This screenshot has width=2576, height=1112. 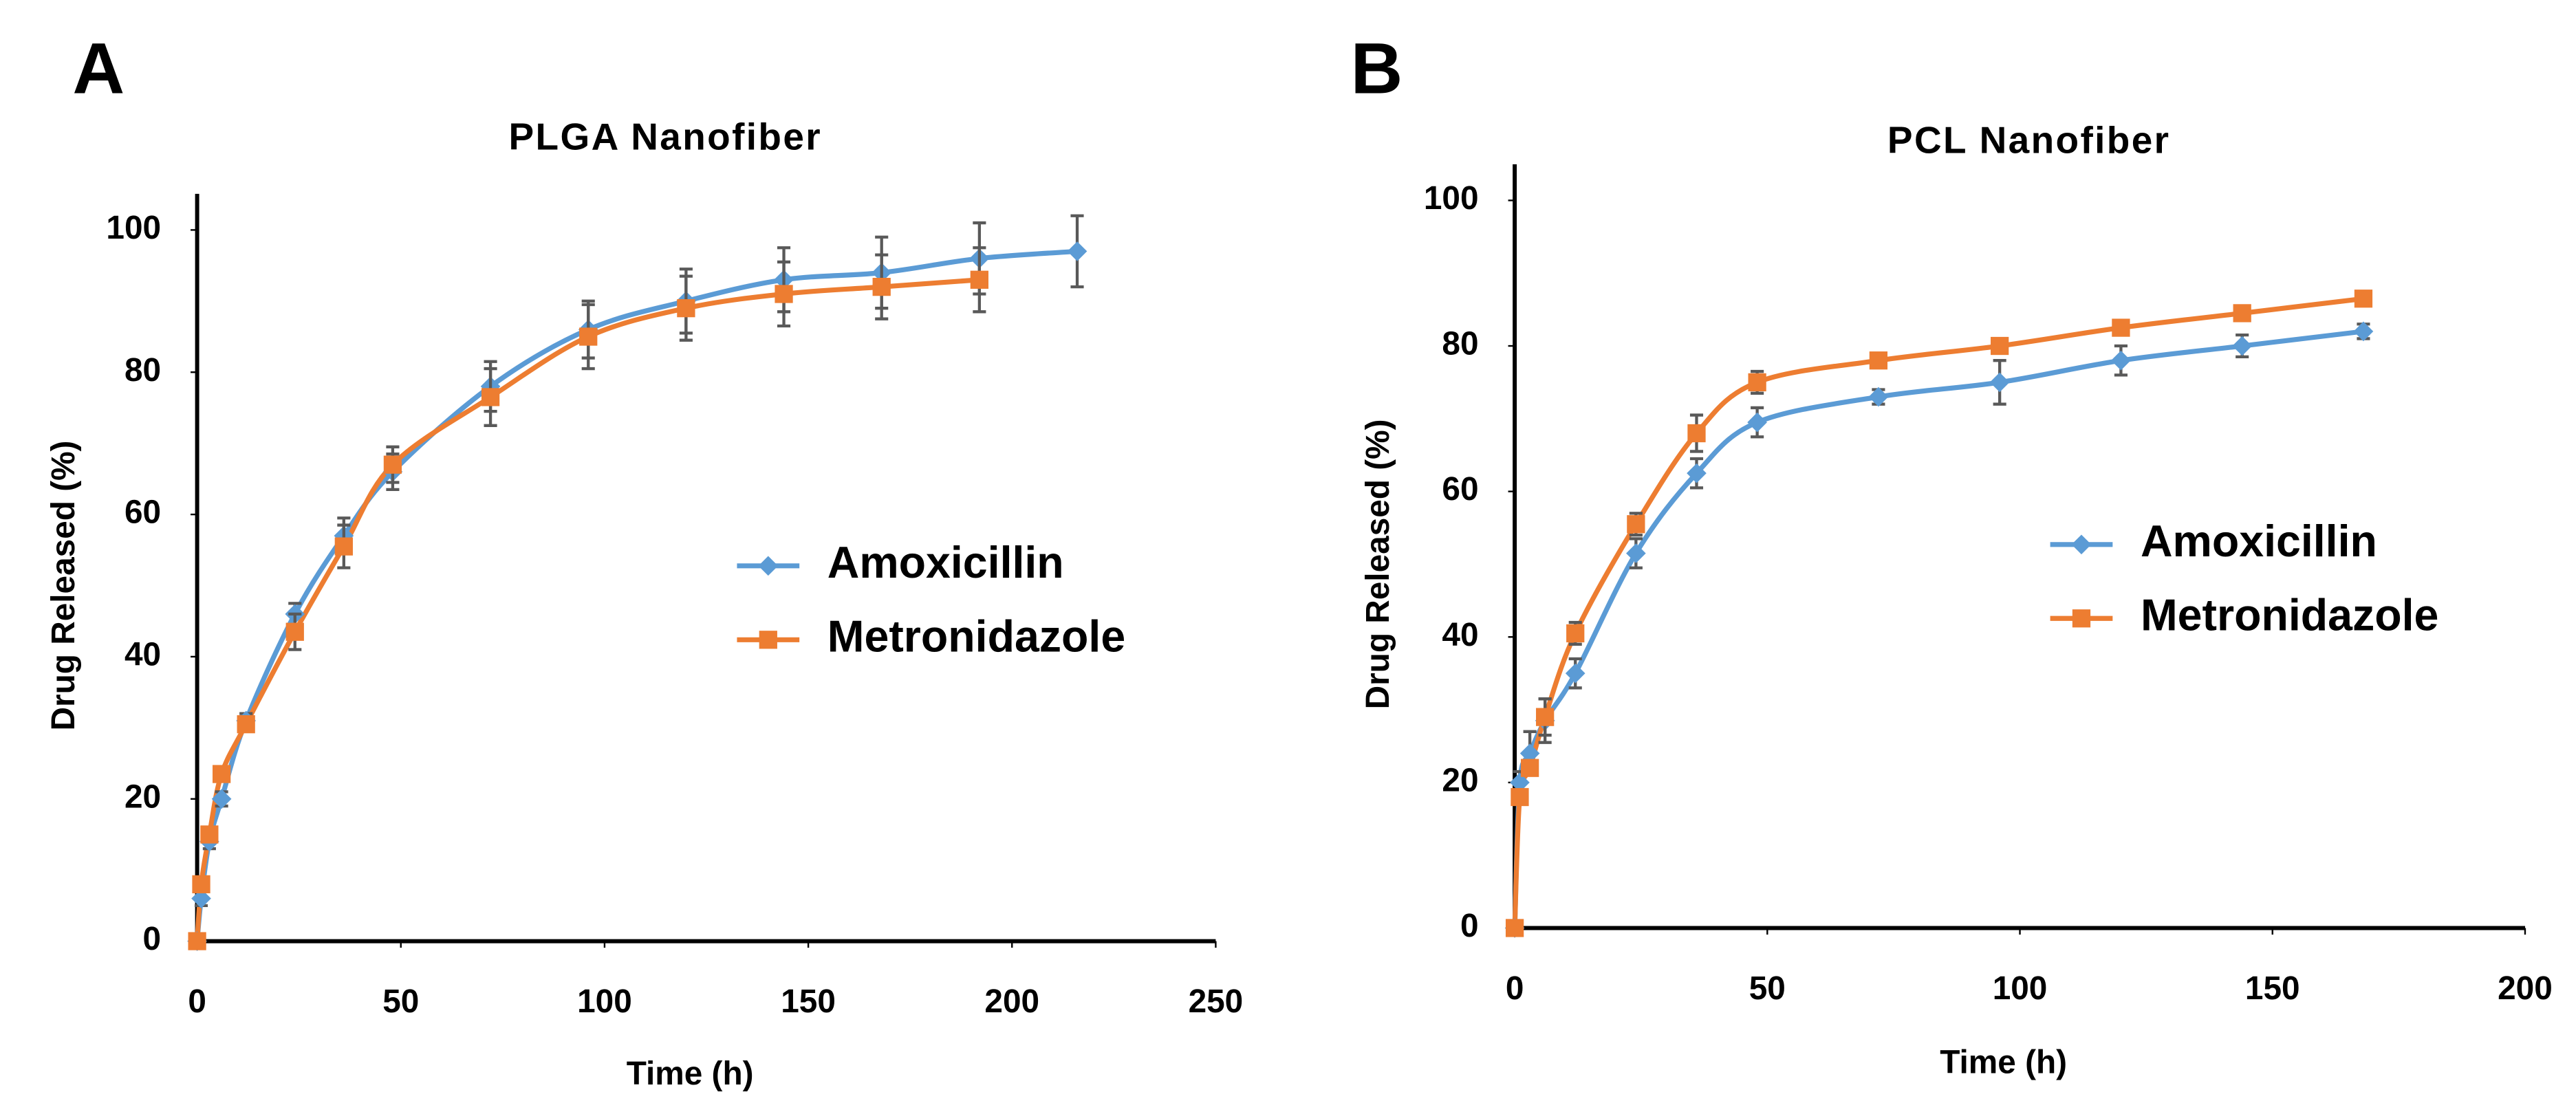 I want to click on panel-label: B, so click(x=1377, y=68).